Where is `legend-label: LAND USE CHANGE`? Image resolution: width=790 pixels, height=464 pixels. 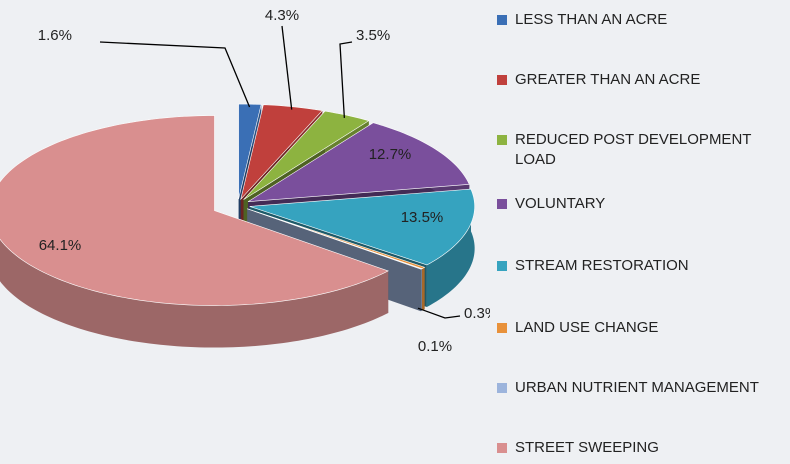 legend-label: LAND USE CHANGE is located at coordinates (587, 327).